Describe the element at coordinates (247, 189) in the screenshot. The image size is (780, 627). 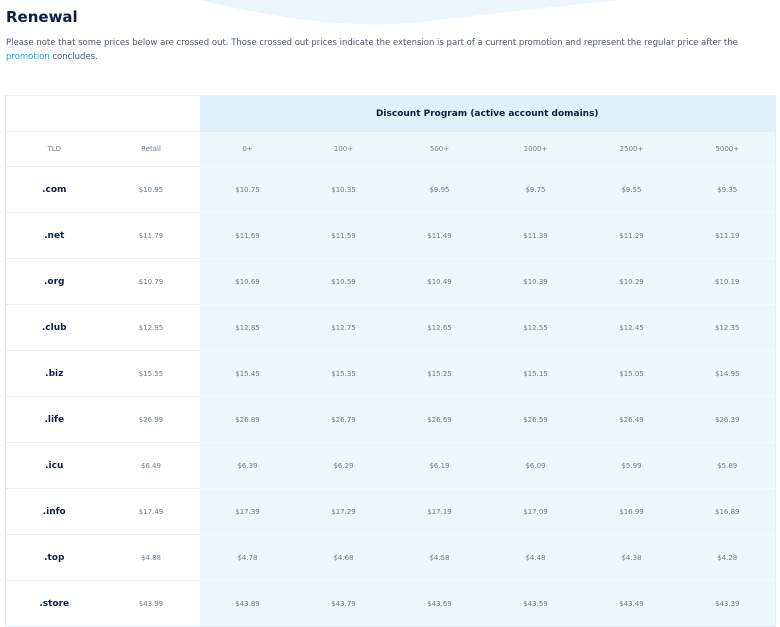
I see `discount-price-cell: $10.75` at that location.